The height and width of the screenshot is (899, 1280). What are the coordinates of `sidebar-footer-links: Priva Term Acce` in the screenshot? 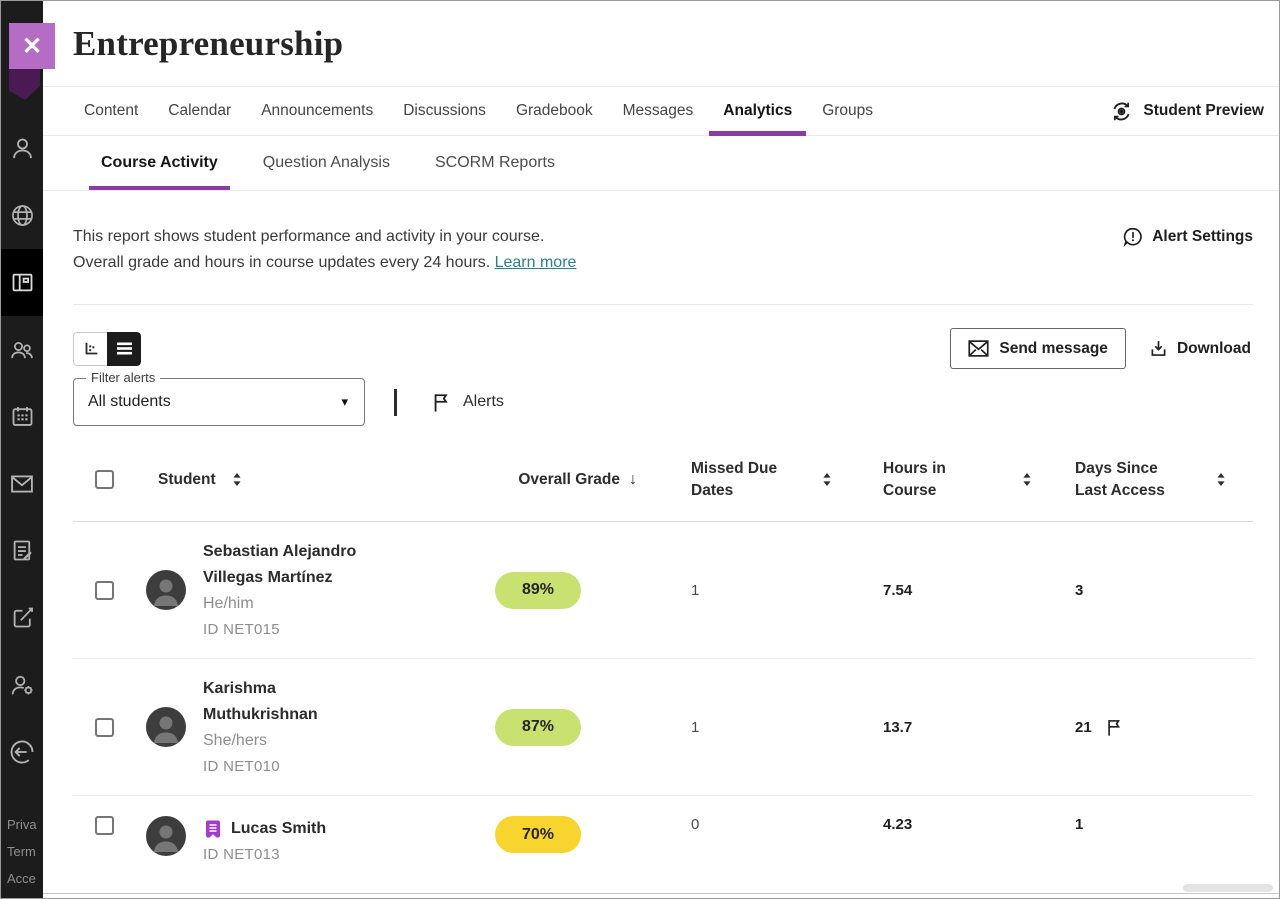 It's located at (22, 851).